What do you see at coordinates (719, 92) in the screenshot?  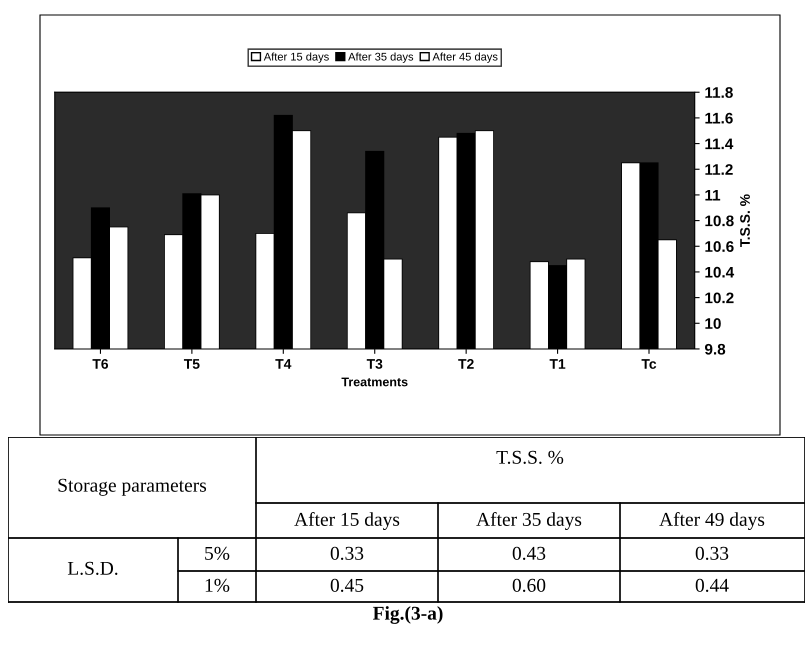 I see `y-tick-label: 11.8` at bounding box center [719, 92].